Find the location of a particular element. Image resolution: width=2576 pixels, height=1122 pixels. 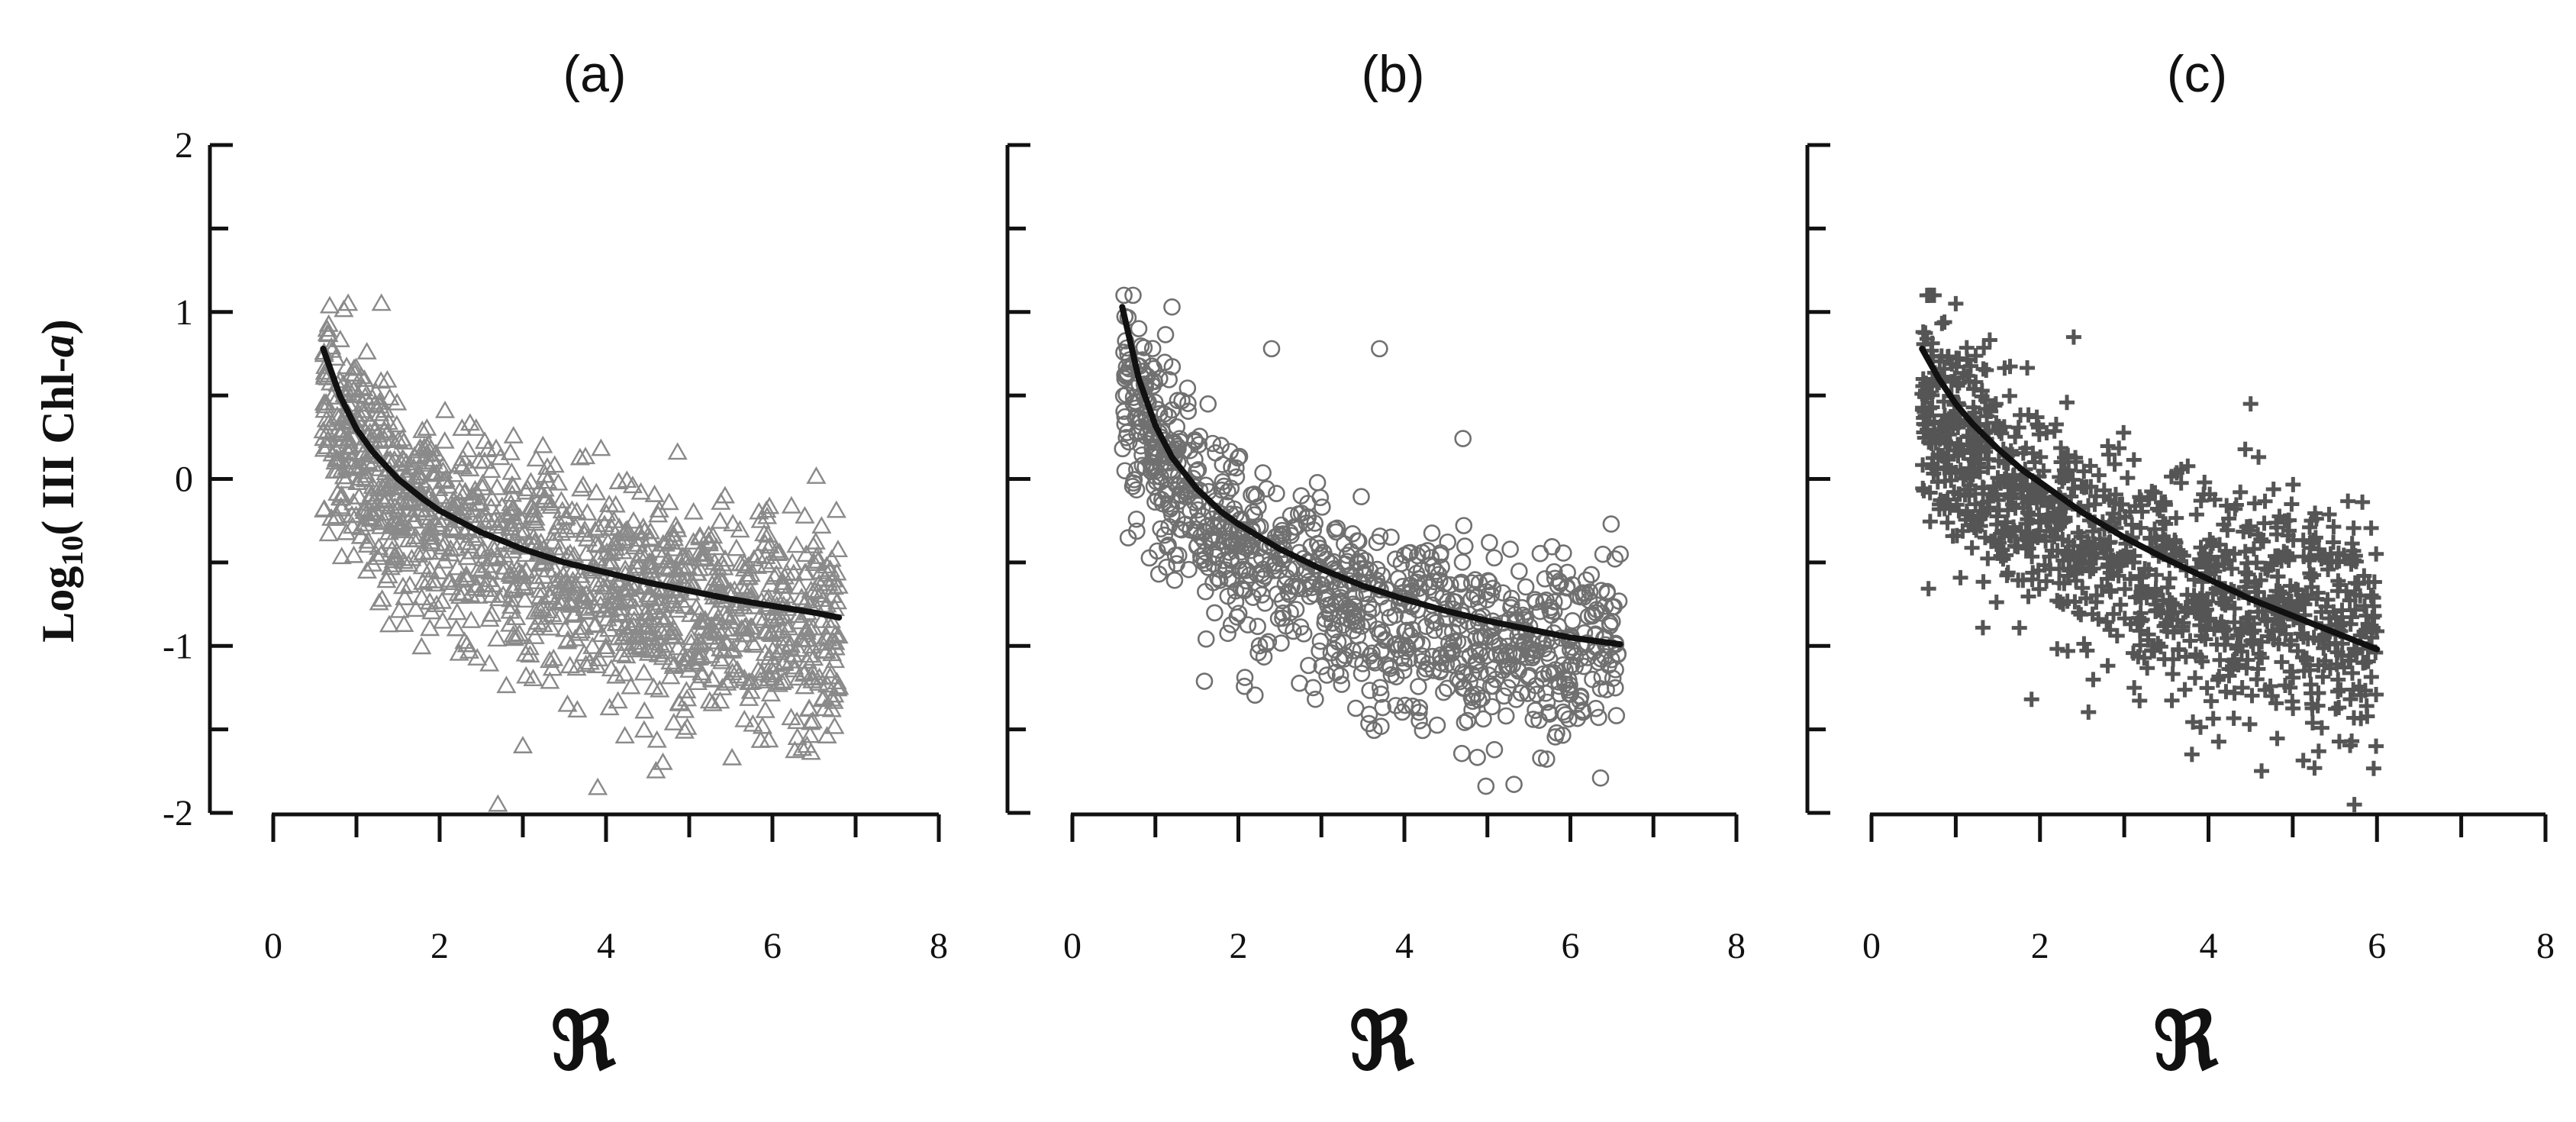

x-tick-label: 2 is located at coordinates (2040, 946).